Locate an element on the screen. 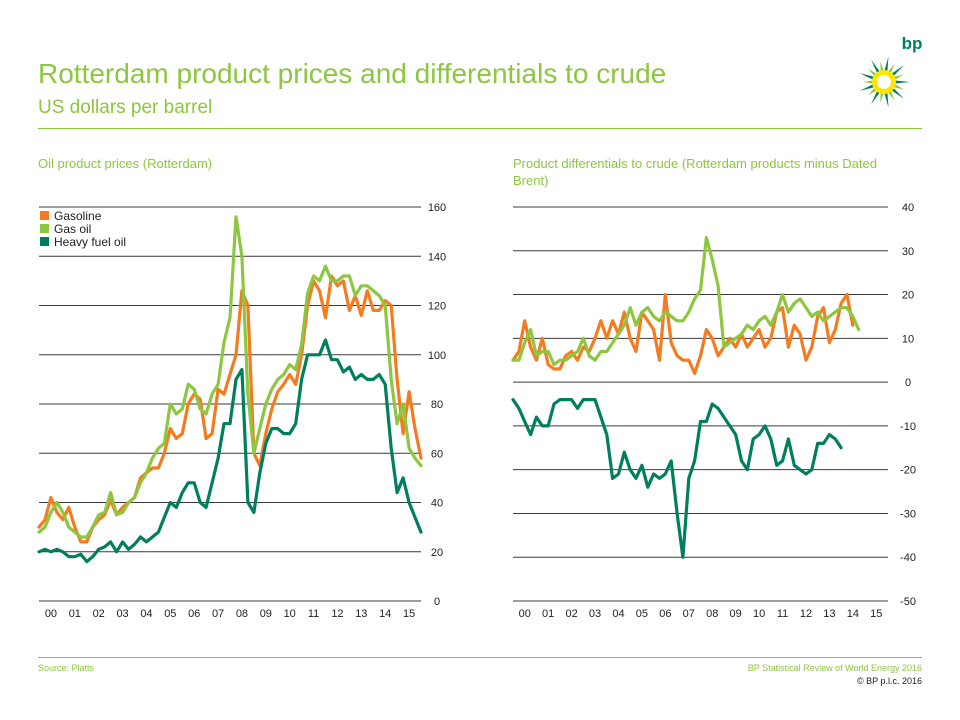  legend-label-heavy-fuel-oil: Heavy fuel oil is located at coordinates (90, 242).